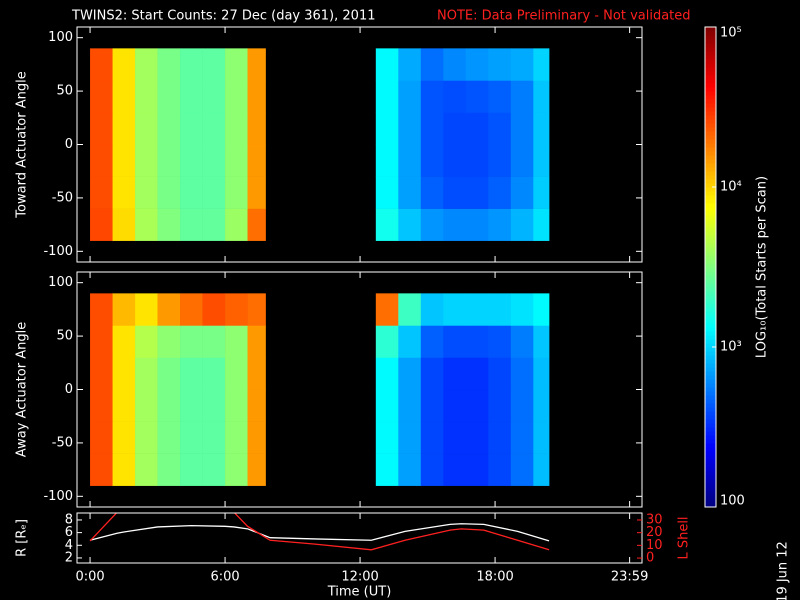 This screenshot has width=800, height=600. What do you see at coordinates (319, 532) in the screenshot?
I see `data-line` at bounding box center [319, 532].